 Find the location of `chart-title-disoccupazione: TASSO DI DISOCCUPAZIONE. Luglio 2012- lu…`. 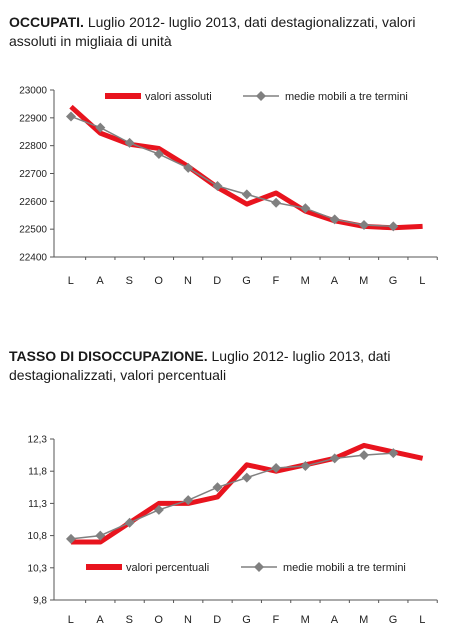

chart-title-disoccupazione: TASSO DI DISOCCUPAZIONE. Luglio 2012- lu… is located at coordinates (229, 366).